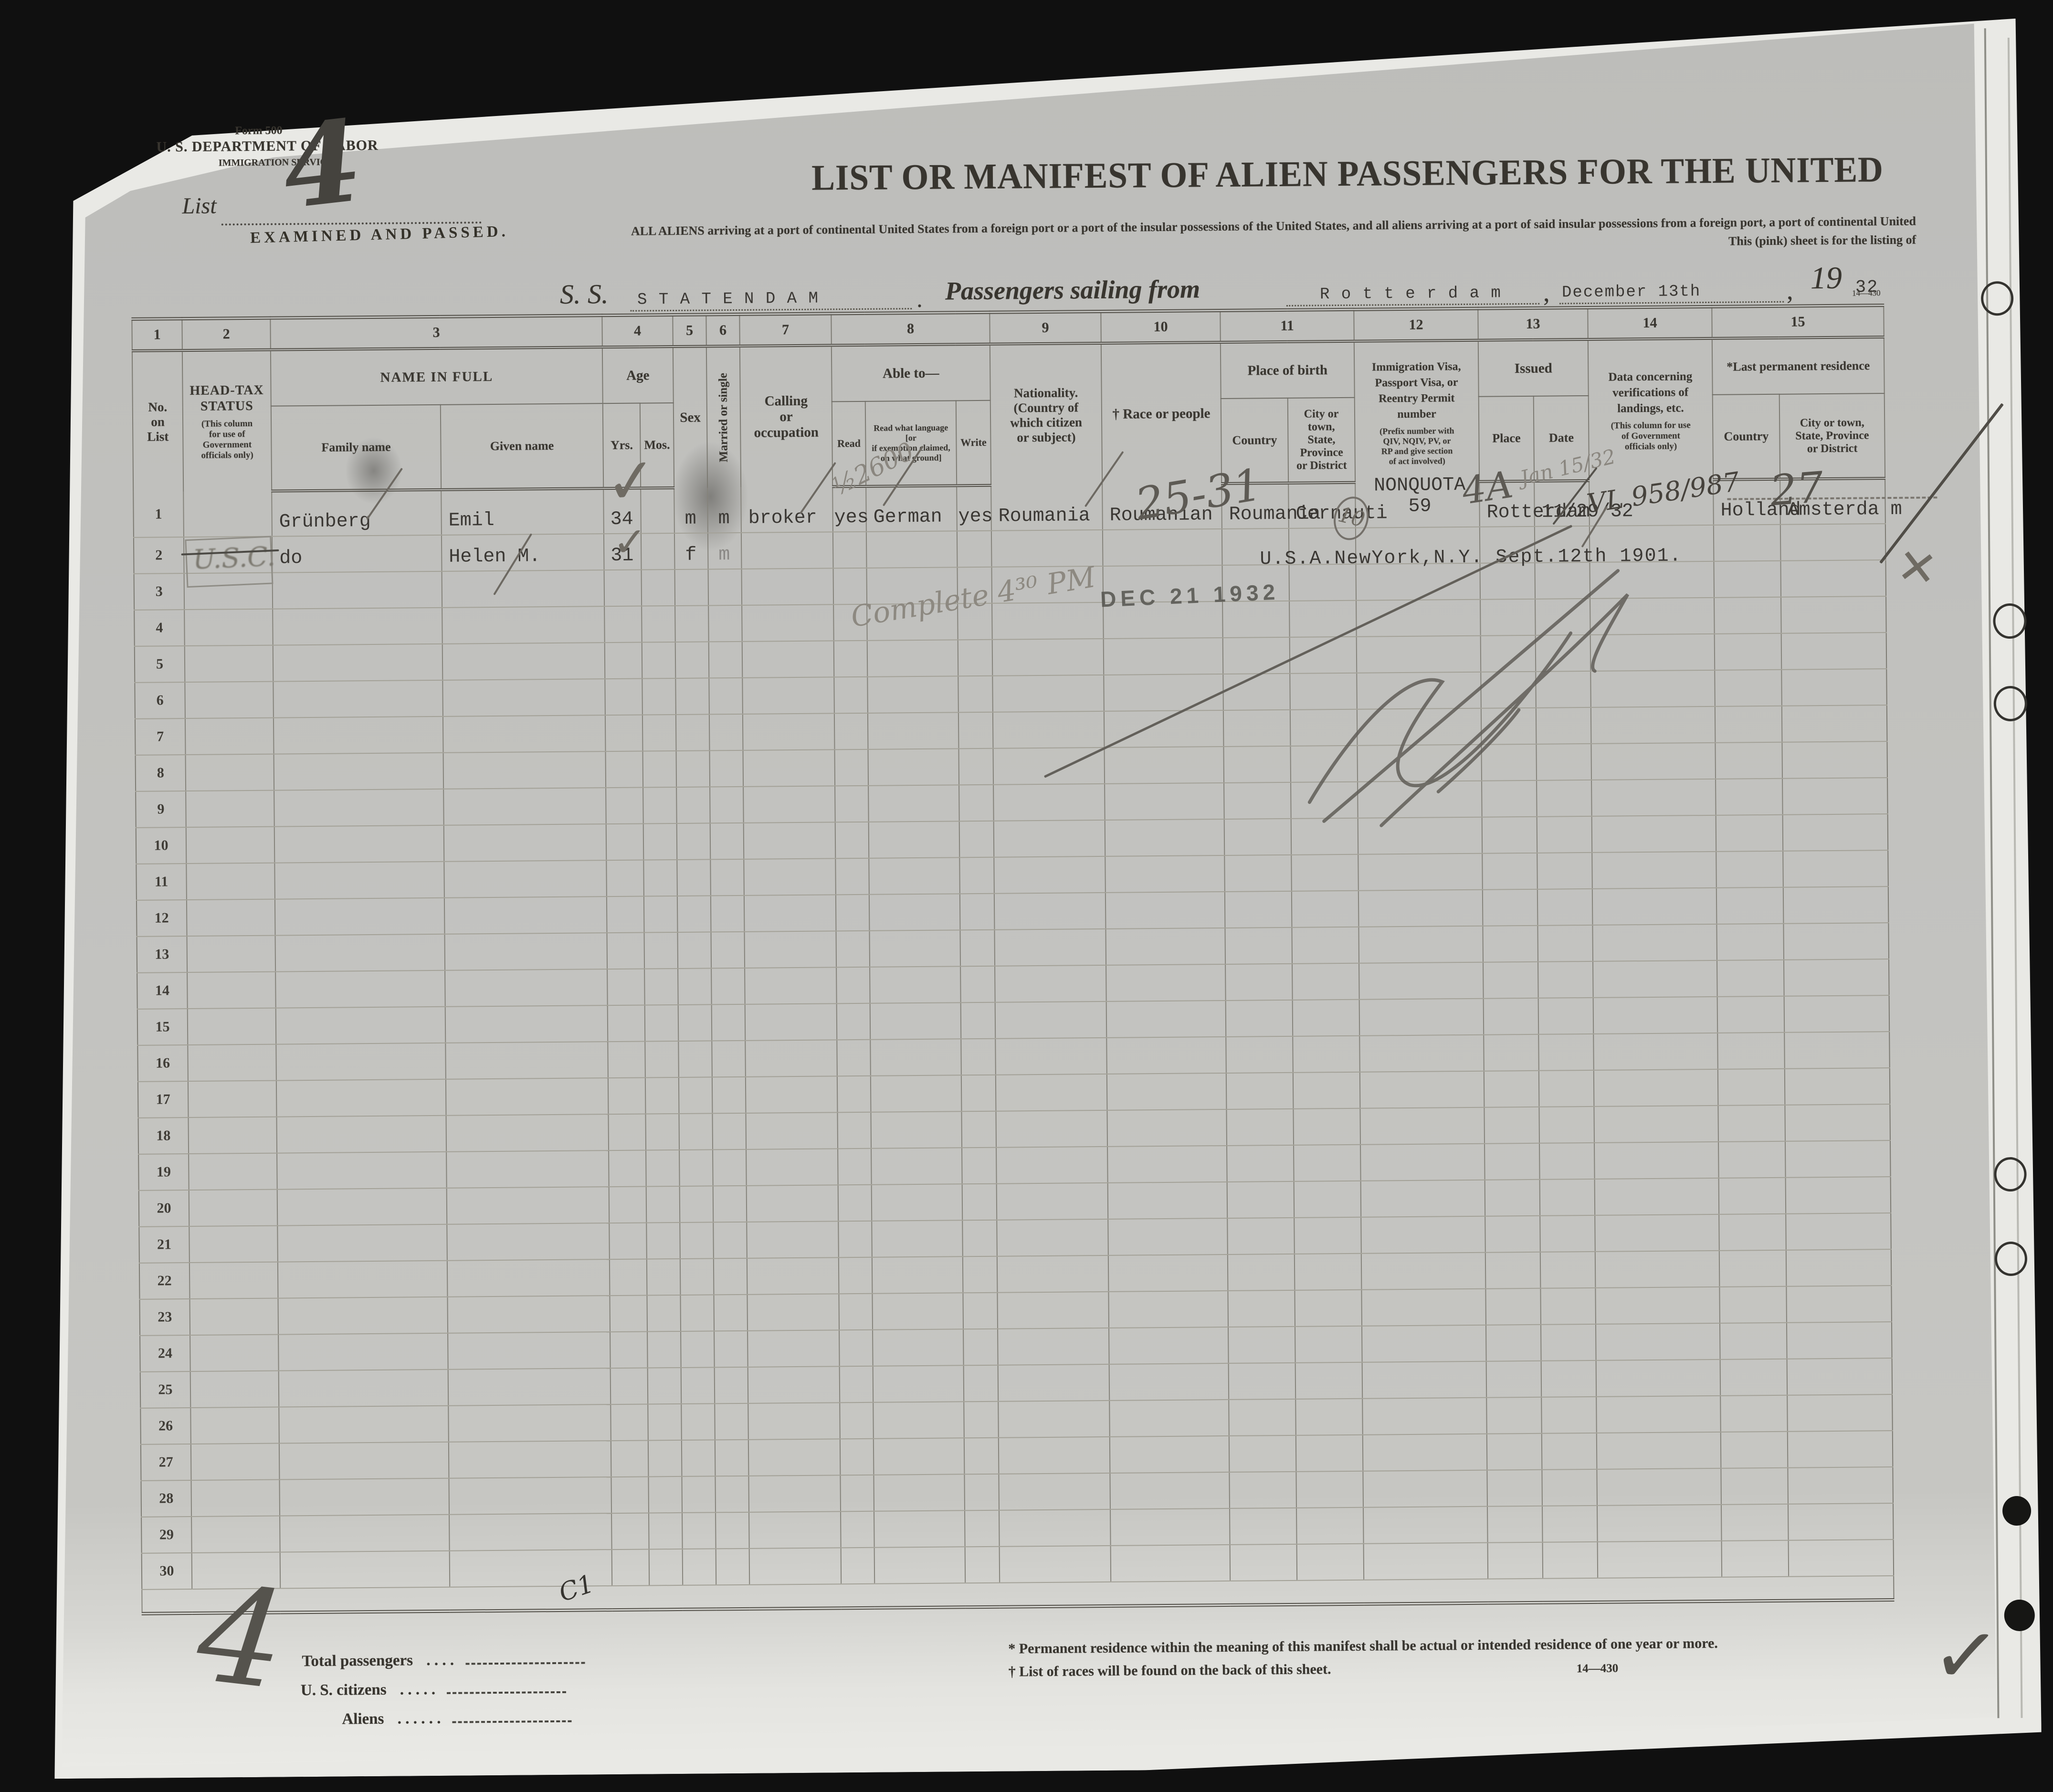  Describe the element at coordinates (1918, 568) in the screenshot. I see `x-mark: ✕` at that location.